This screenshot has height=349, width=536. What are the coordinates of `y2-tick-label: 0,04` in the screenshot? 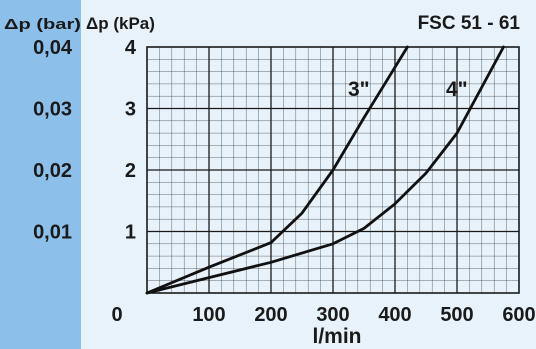 It's located at (53, 48).